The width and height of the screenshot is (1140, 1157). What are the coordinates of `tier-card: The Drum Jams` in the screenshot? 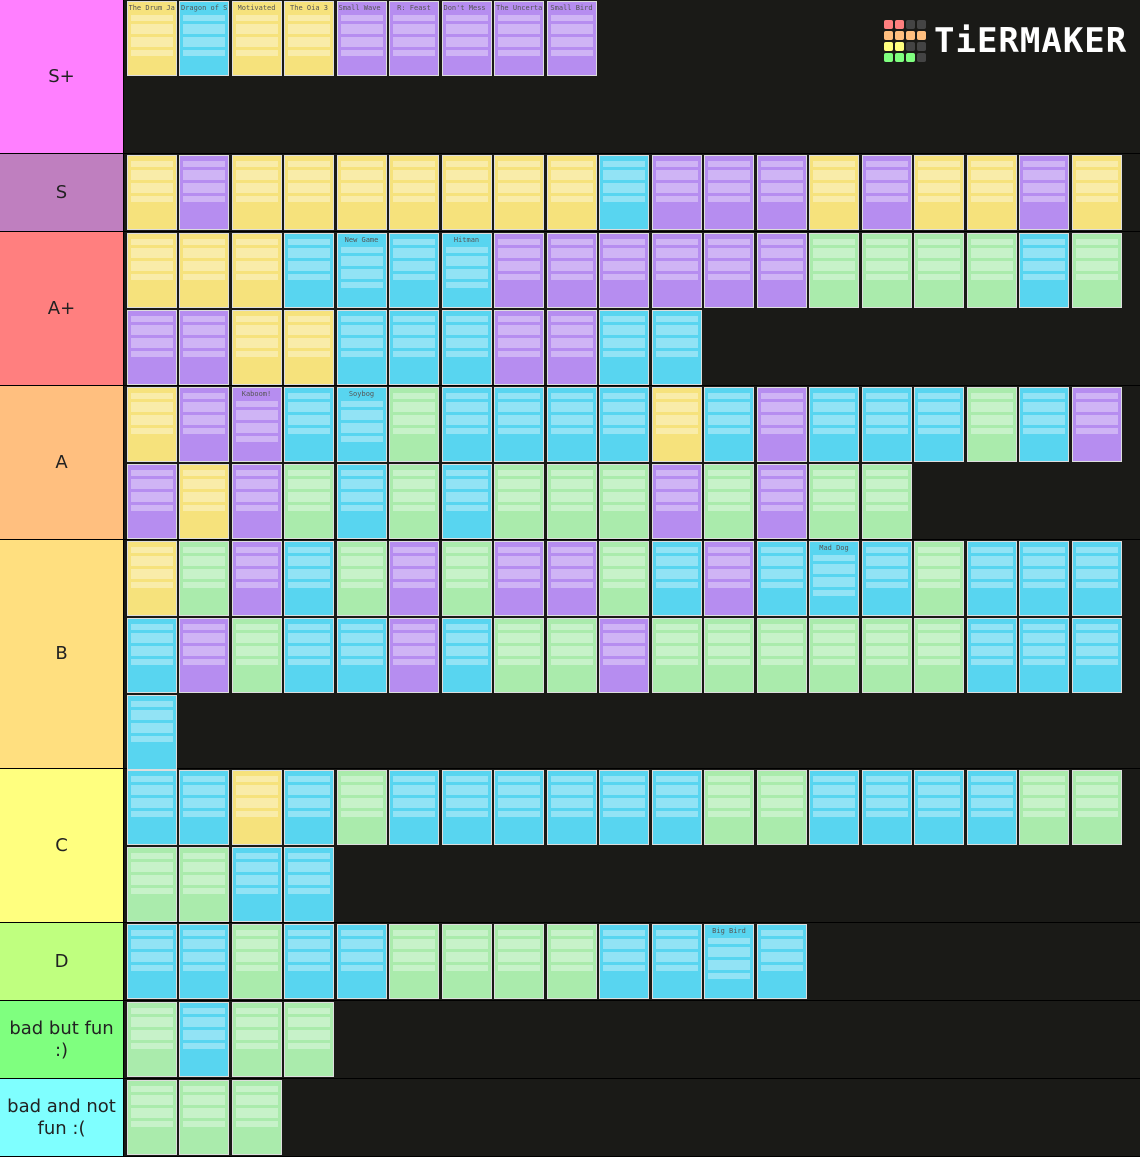 It's located at (151, 38).